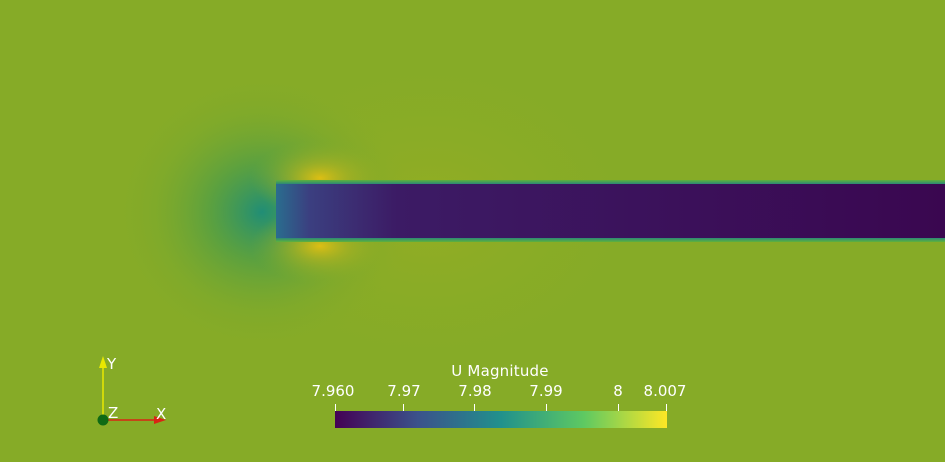 This screenshot has height=462, width=945. What do you see at coordinates (618, 391) in the screenshot?
I see `colorbar-tick-label: 8` at bounding box center [618, 391].